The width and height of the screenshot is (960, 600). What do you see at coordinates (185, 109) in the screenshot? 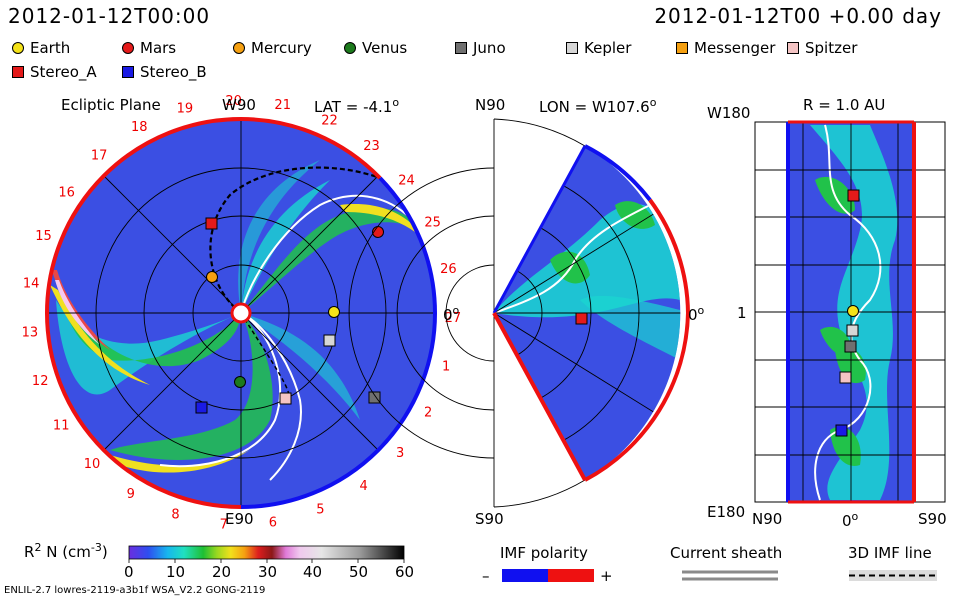
I see `carrington-number: 19` at bounding box center [185, 109].